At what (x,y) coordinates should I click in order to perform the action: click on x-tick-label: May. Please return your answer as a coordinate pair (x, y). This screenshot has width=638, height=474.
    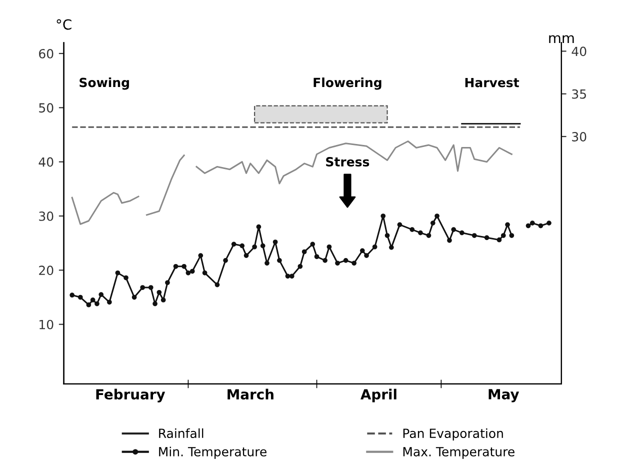
    Looking at the image, I should click on (504, 395).